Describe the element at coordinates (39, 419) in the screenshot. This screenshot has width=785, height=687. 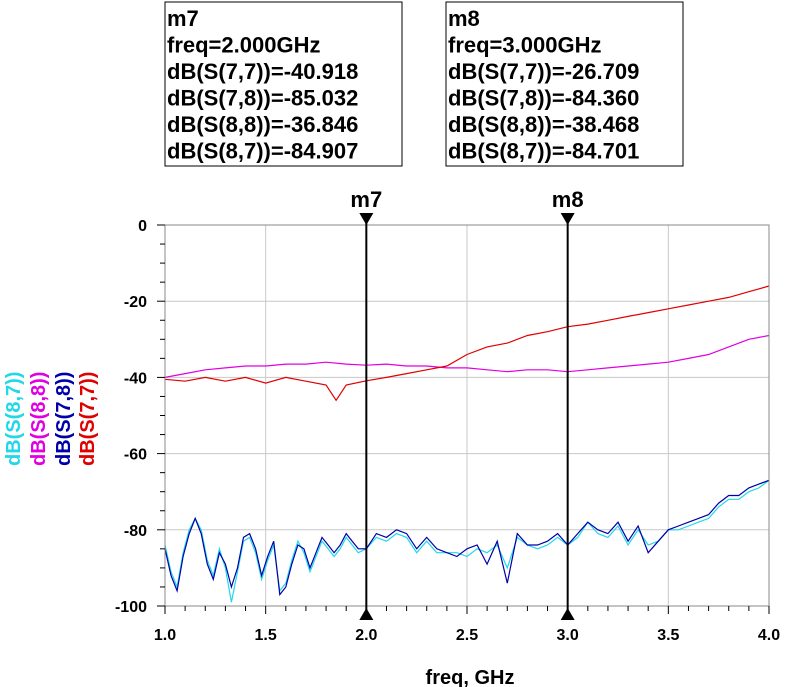
I see `legend-entry-s88: dB(S(8,8))` at that location.